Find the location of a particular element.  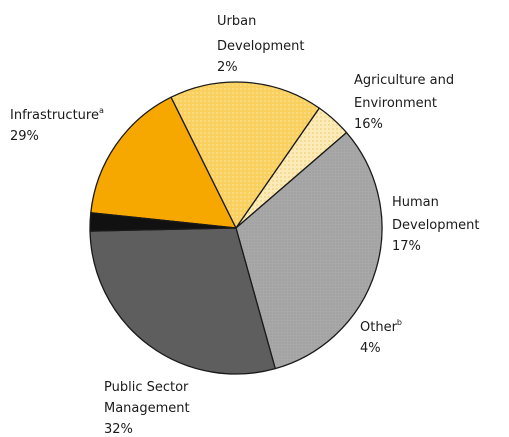

label-urban-line2: Development is located at coordinates (261, 46).